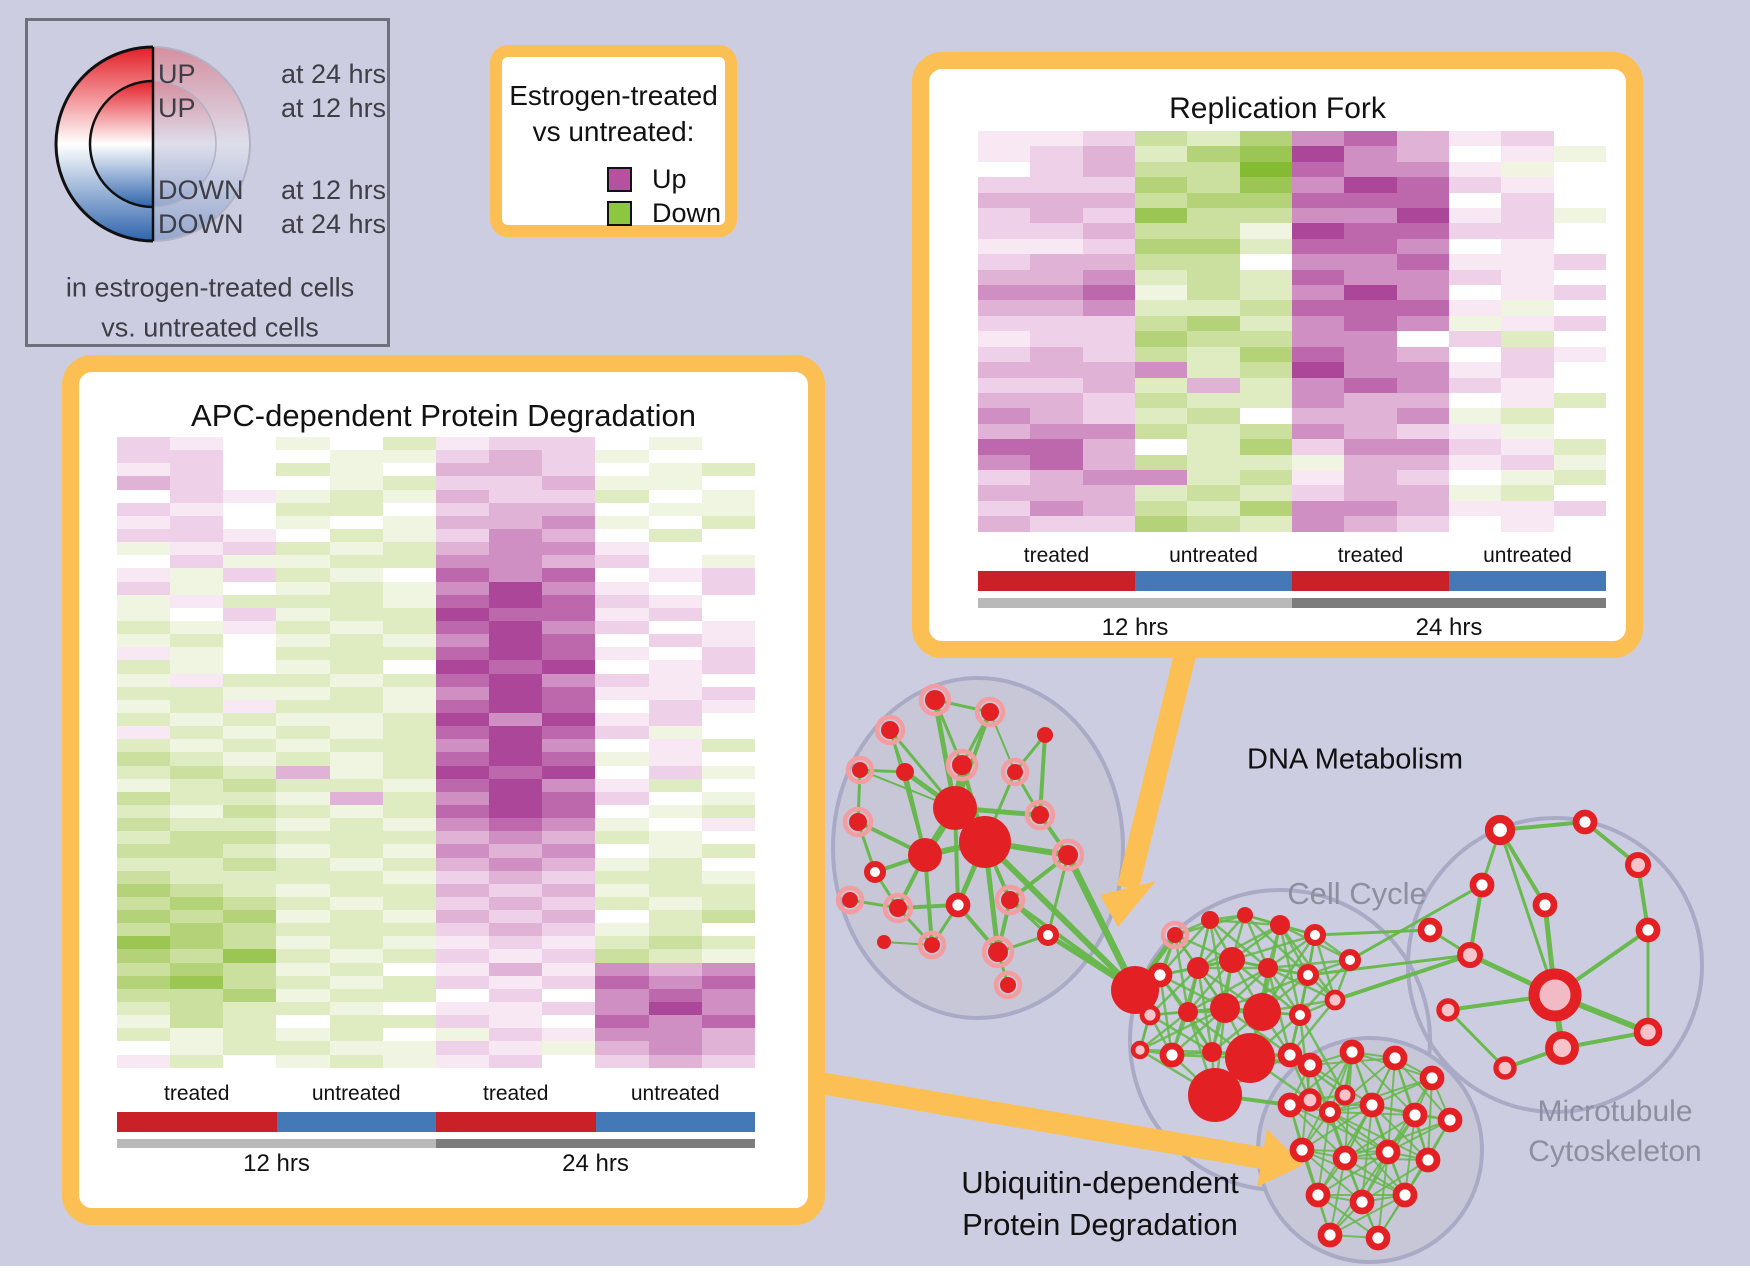  What do you see at coordinates (210, 287) in the screenshot?
I see `direction-footer-line1: in estrogen-treated cells` at bounding box center [210, 287].